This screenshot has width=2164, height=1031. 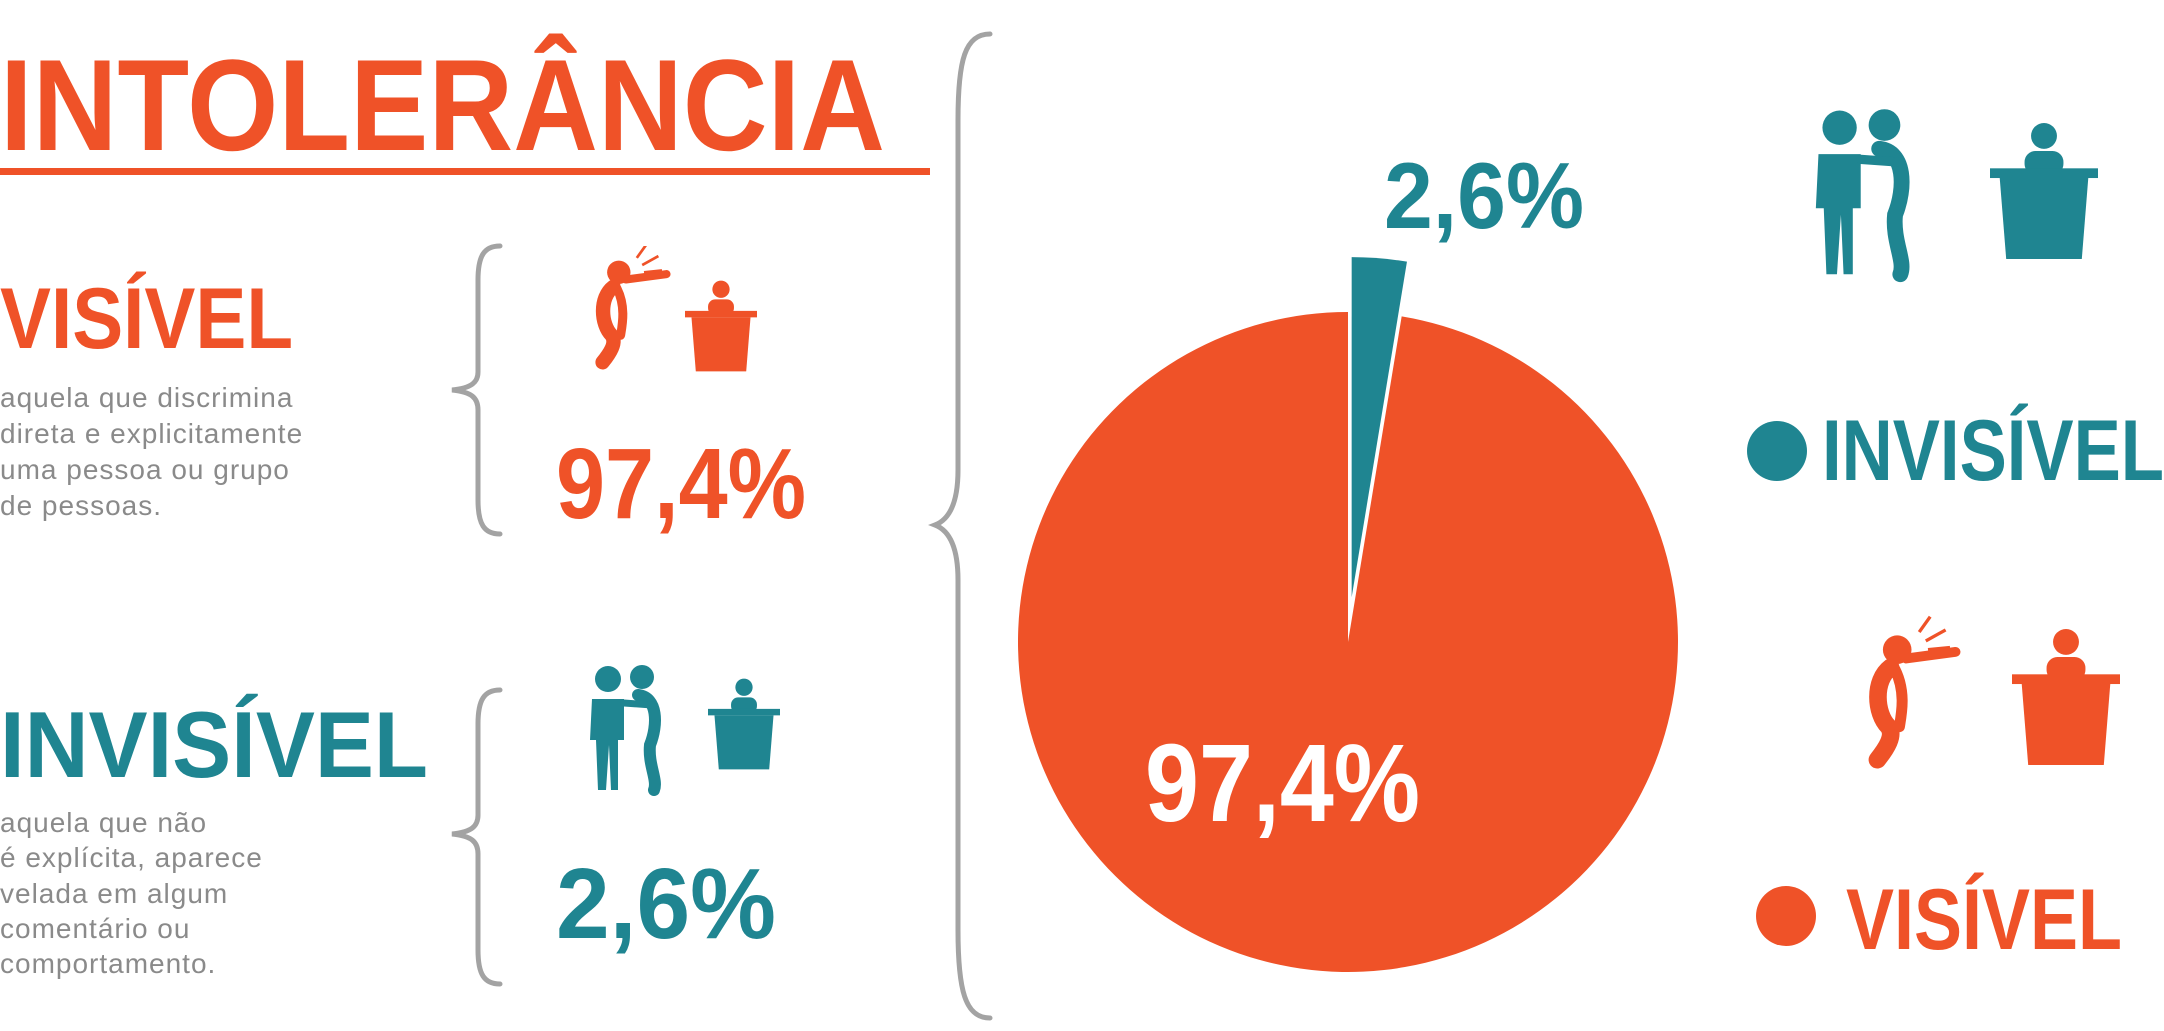 I want to click on invisible-brace, so click(x=477, y=837).